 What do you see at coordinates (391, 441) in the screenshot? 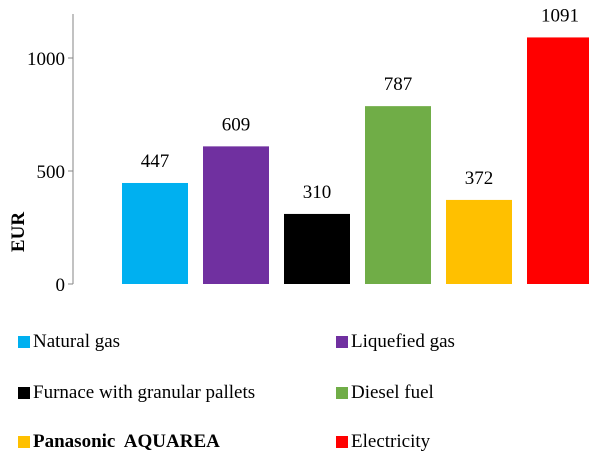
I see `legend-label: Electricity` at bounding box center [391, 441].